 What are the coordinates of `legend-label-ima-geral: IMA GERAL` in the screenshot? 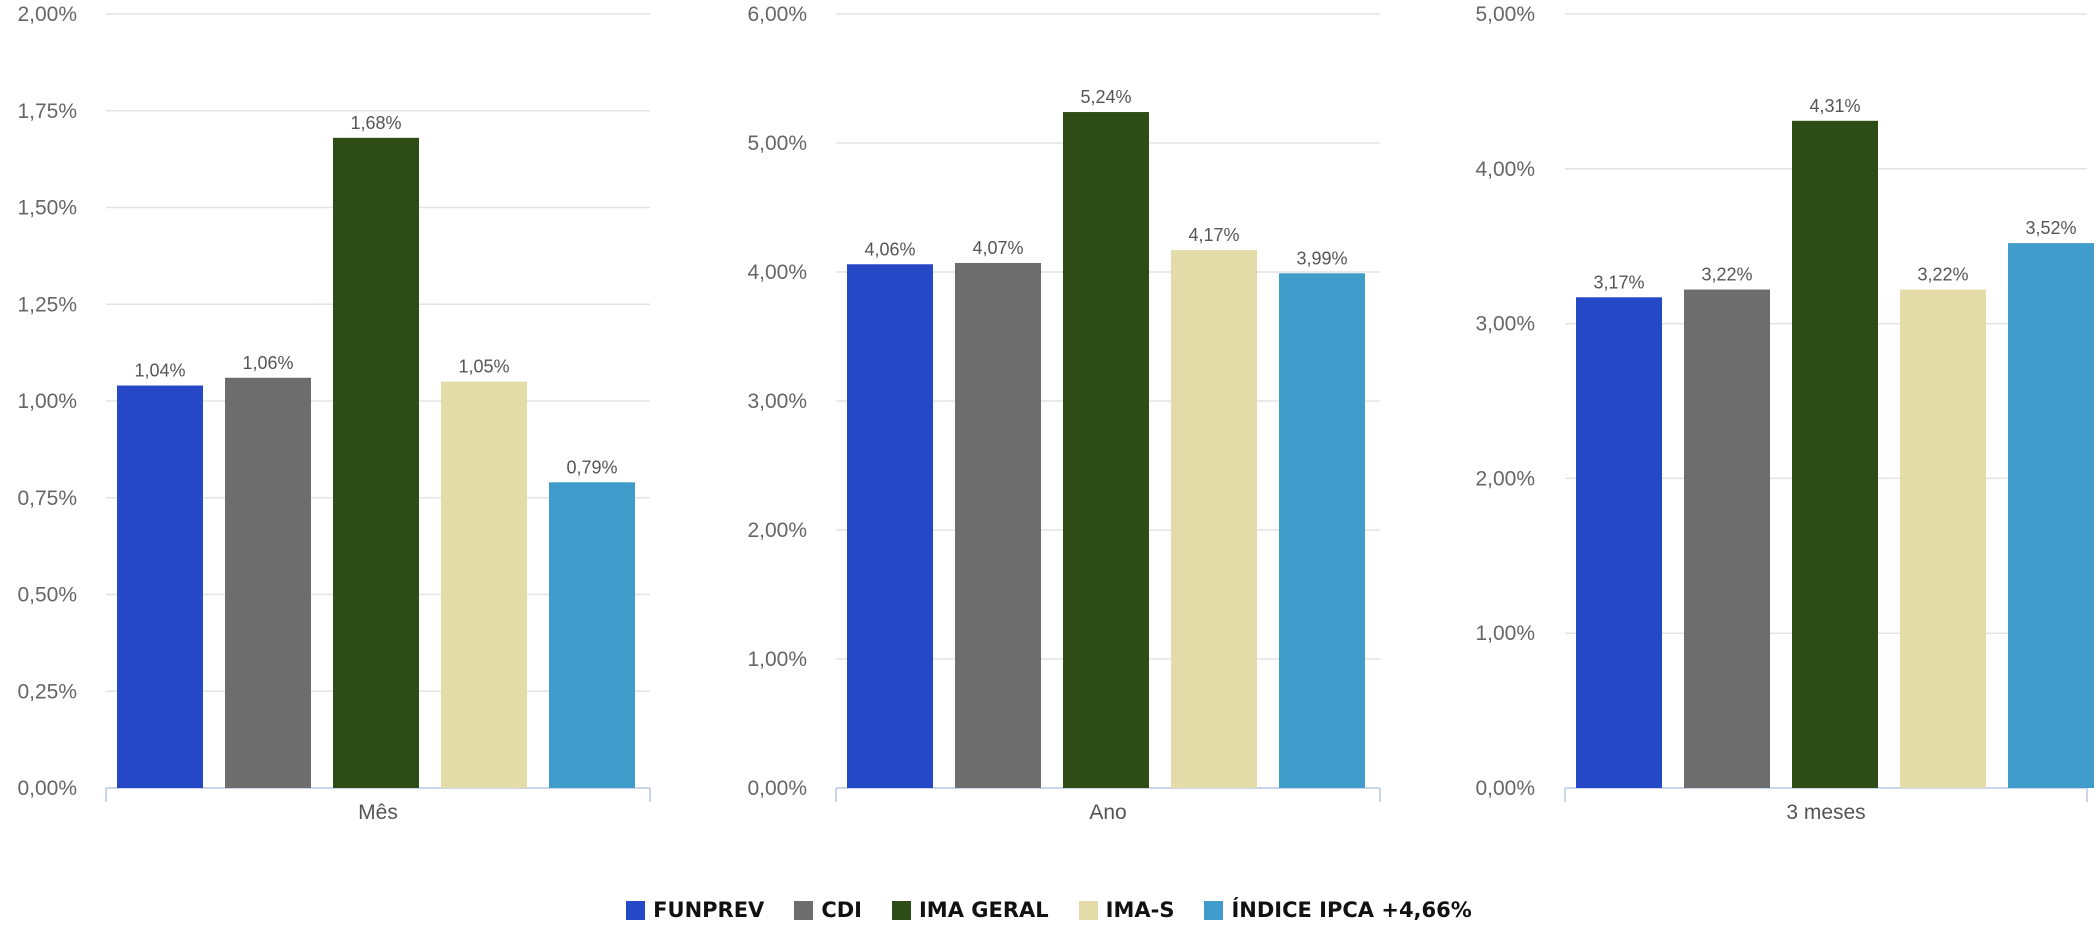 It's located at (984, 910).